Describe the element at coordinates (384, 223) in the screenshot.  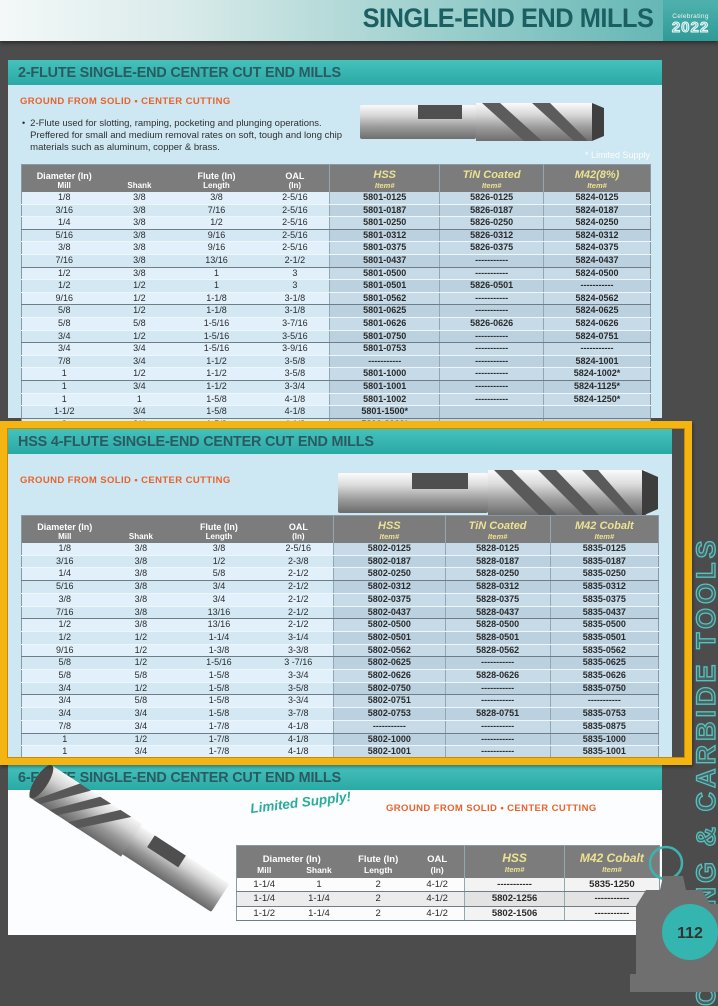
I see `item-number-cell: 5801-0250` at that location.